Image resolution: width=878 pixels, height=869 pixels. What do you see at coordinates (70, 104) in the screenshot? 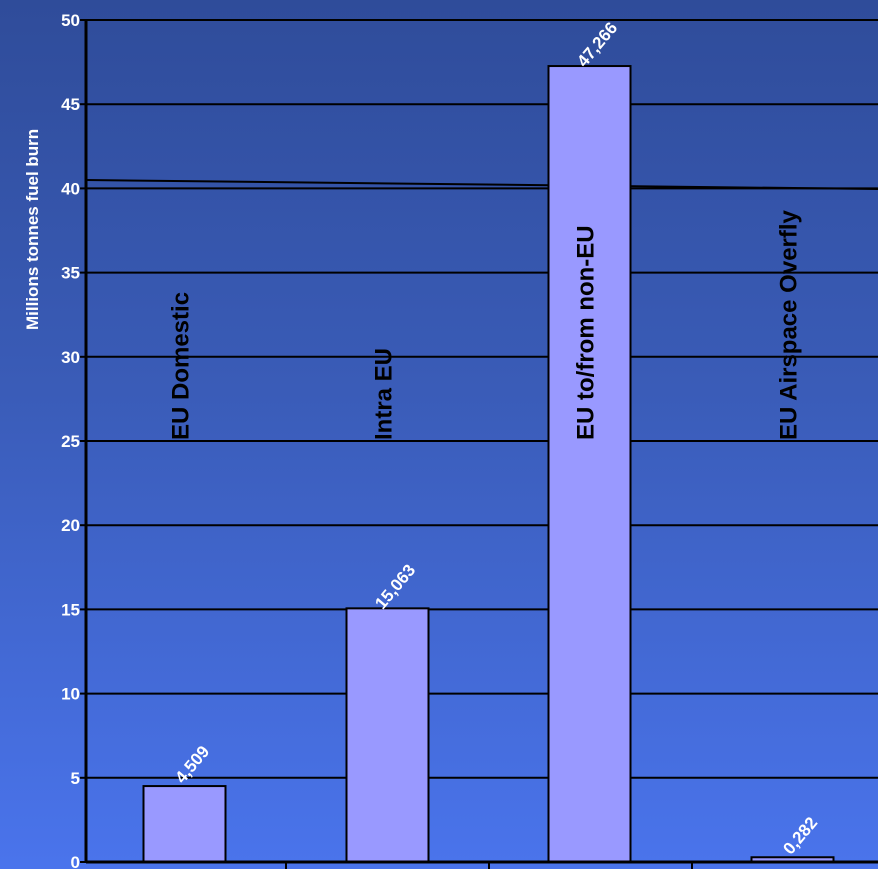
I see `y-tick-label: 45` at bounding box center [70, 104].